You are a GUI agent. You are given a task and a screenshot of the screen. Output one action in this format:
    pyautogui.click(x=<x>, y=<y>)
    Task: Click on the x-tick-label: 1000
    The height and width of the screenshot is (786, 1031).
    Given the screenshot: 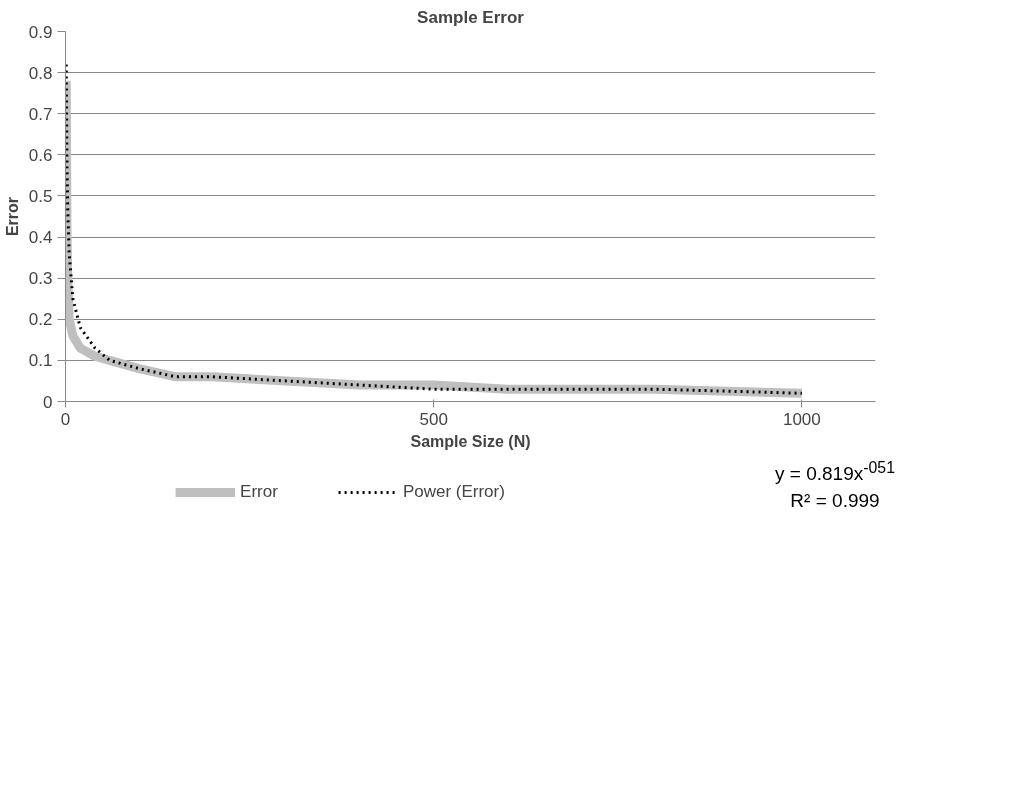 What is the action you would take?
    pyautogui.click(x=801, y=419)
    